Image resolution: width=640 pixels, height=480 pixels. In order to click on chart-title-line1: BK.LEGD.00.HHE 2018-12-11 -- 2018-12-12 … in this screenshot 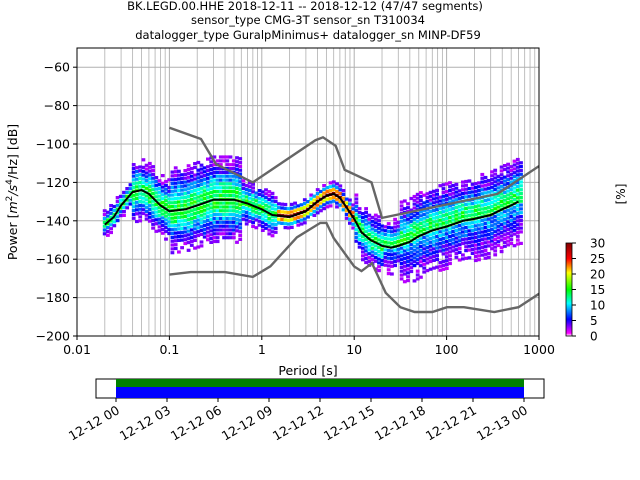, I will do `click(305, 6)`.